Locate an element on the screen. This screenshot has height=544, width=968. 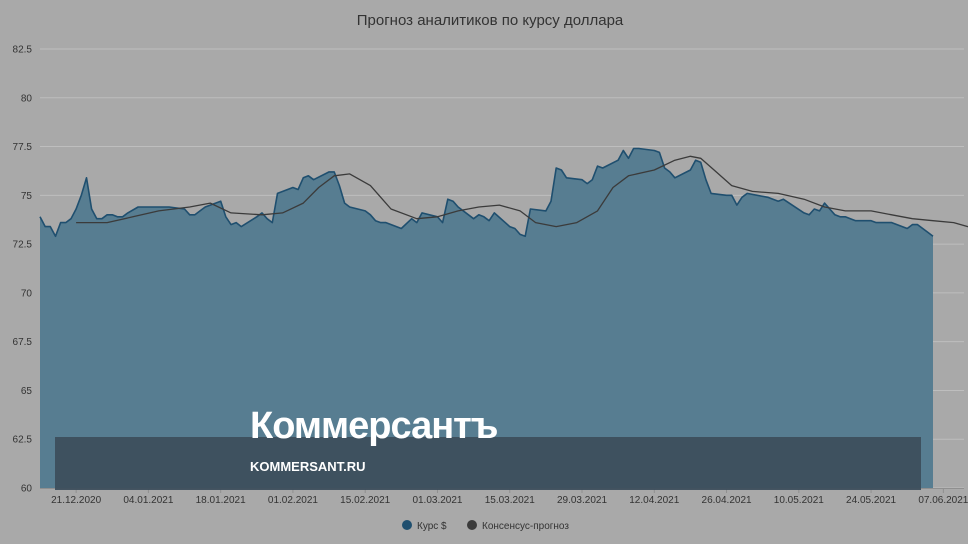
x-tick-label: 01.03.2021 is located at coordinates (437, 500).